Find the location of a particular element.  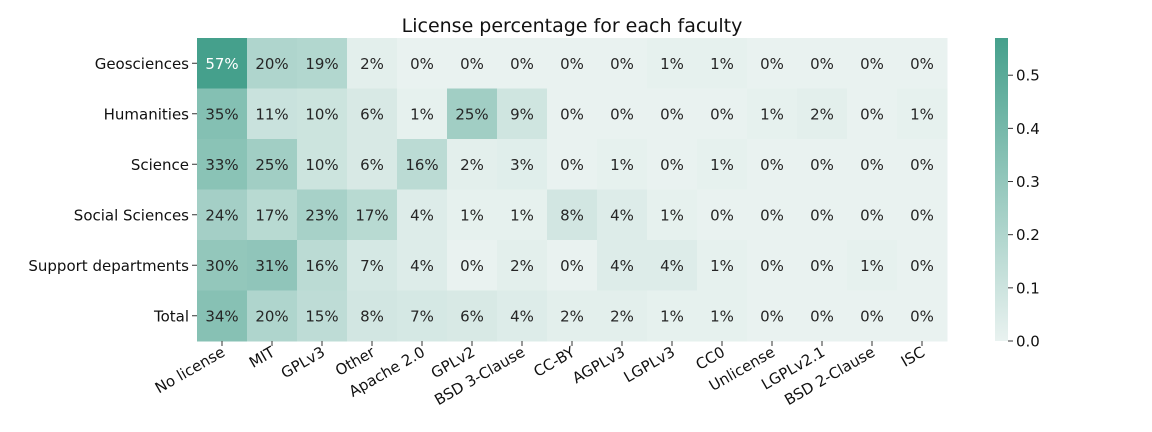

cell-label: 3% is located at coordinates (522, 165).